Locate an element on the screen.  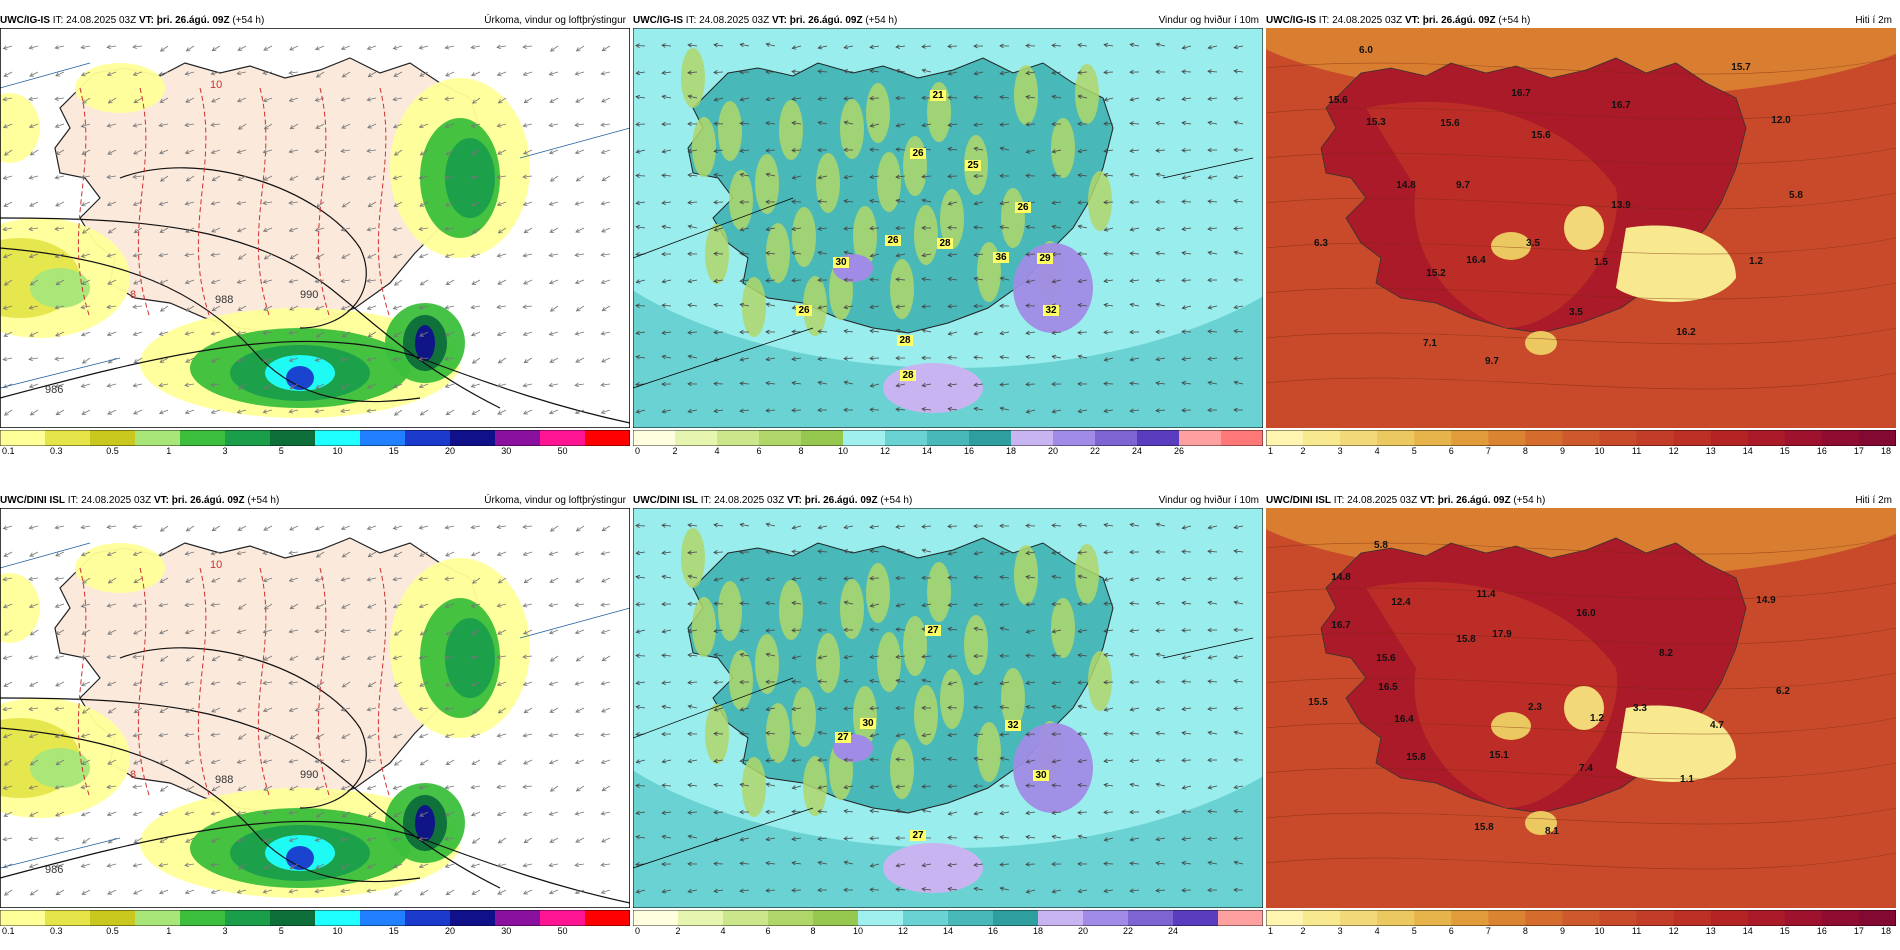
contour-label: 986 is located at coordinates (54, 870).